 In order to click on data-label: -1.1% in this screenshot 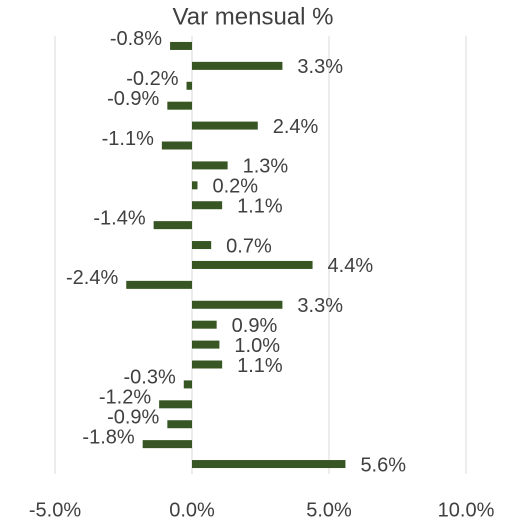, I will do `click(128, 139)`.